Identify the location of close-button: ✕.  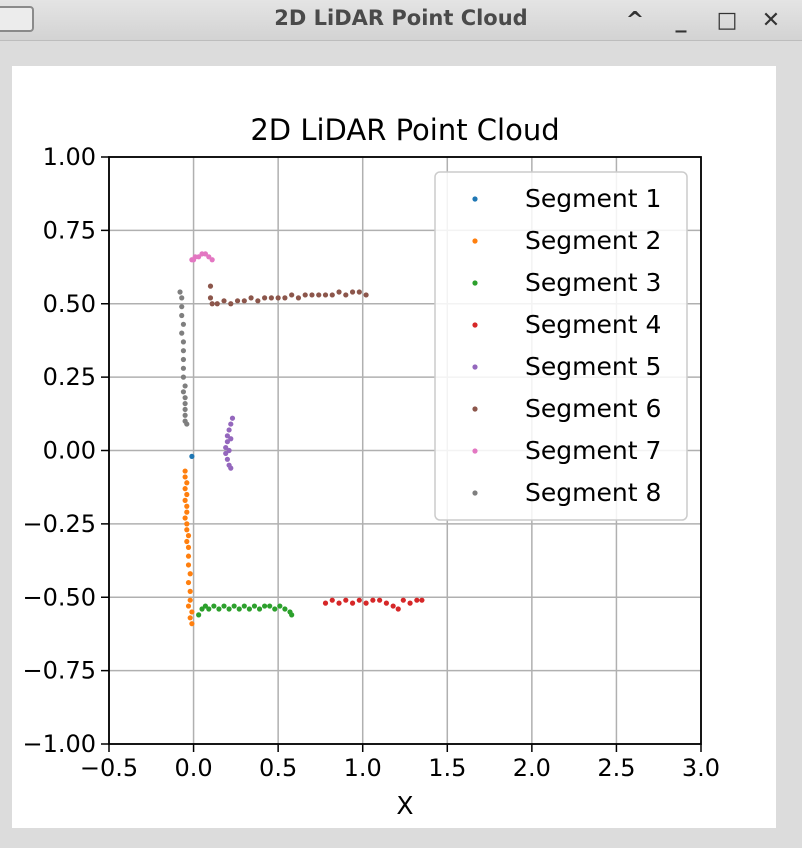
(771, 20).